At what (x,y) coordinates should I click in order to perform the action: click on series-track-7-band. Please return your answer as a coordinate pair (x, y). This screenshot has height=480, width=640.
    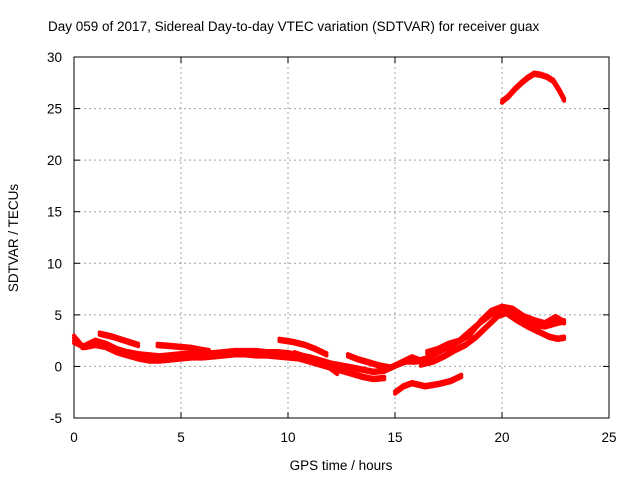
    Looking at the image, I should click on (385, 362).